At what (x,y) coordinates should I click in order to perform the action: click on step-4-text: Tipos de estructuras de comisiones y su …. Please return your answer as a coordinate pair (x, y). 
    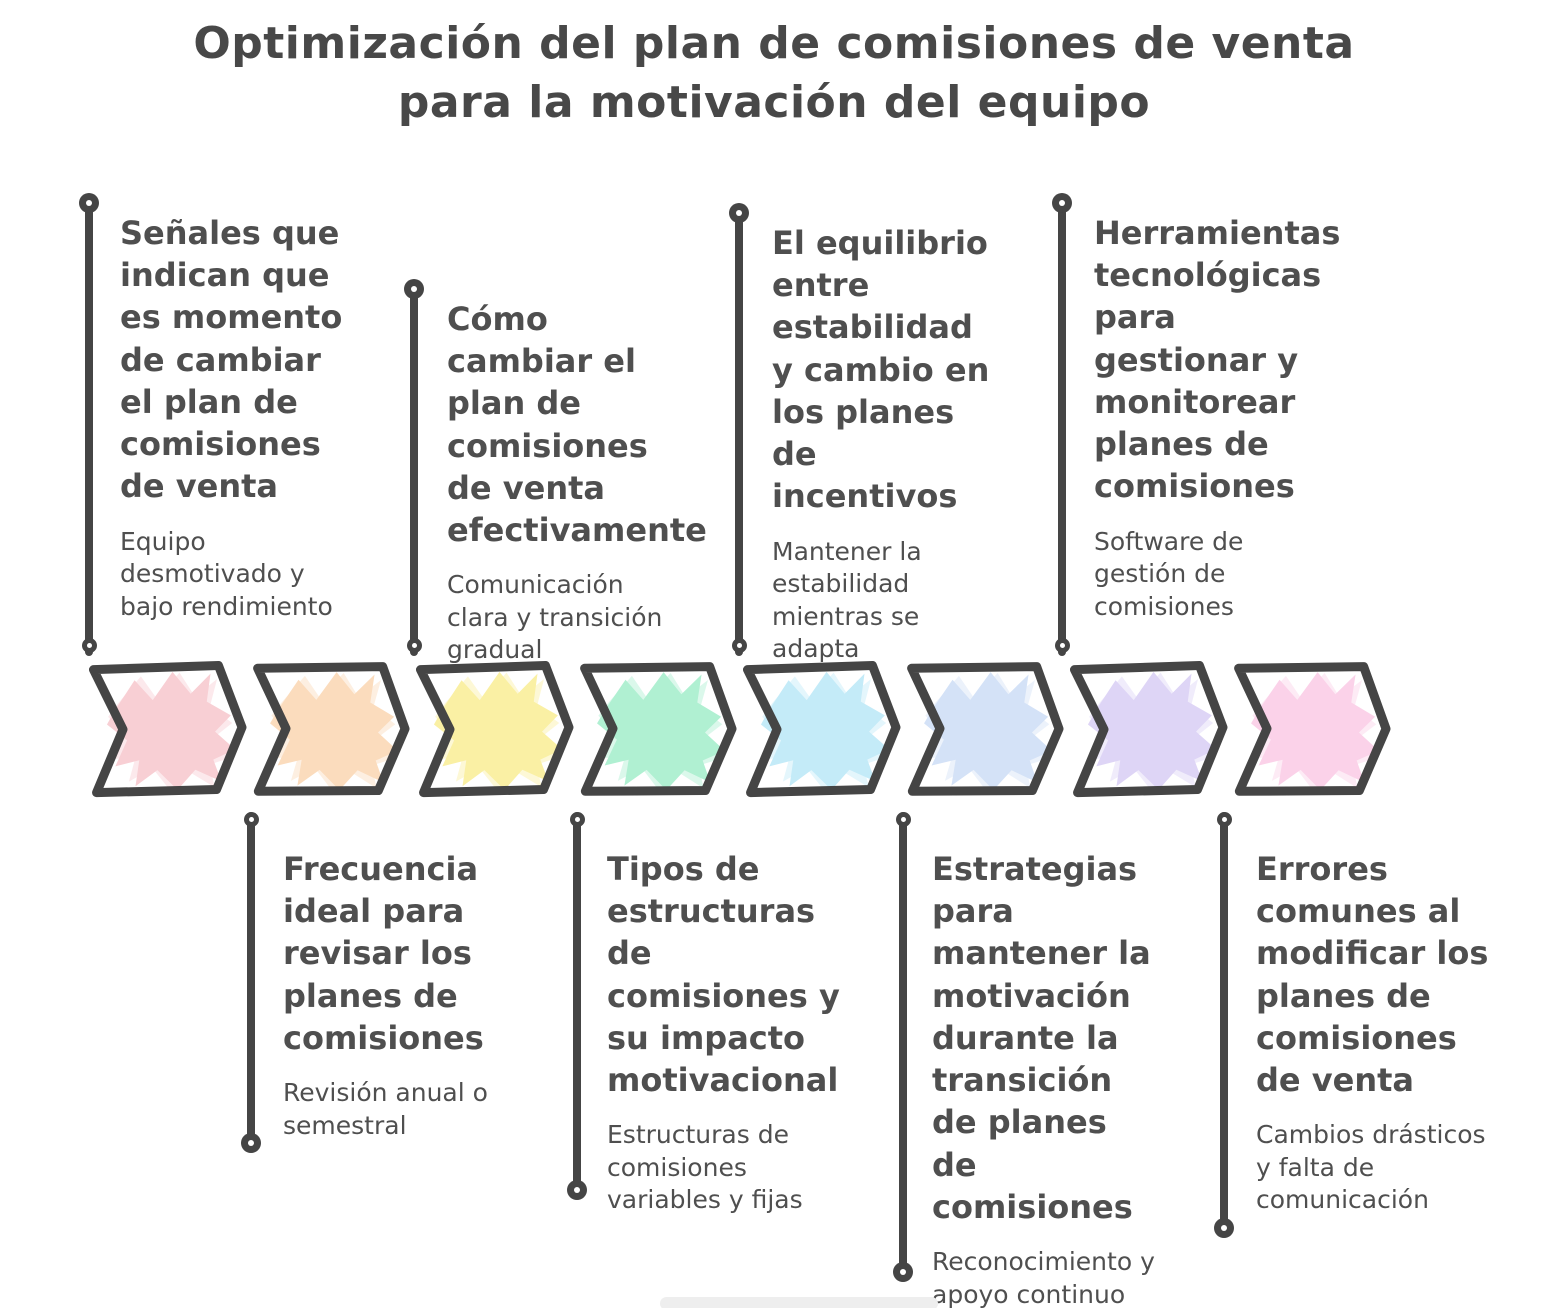
    Looking at the image, I should click on (727, 1032).